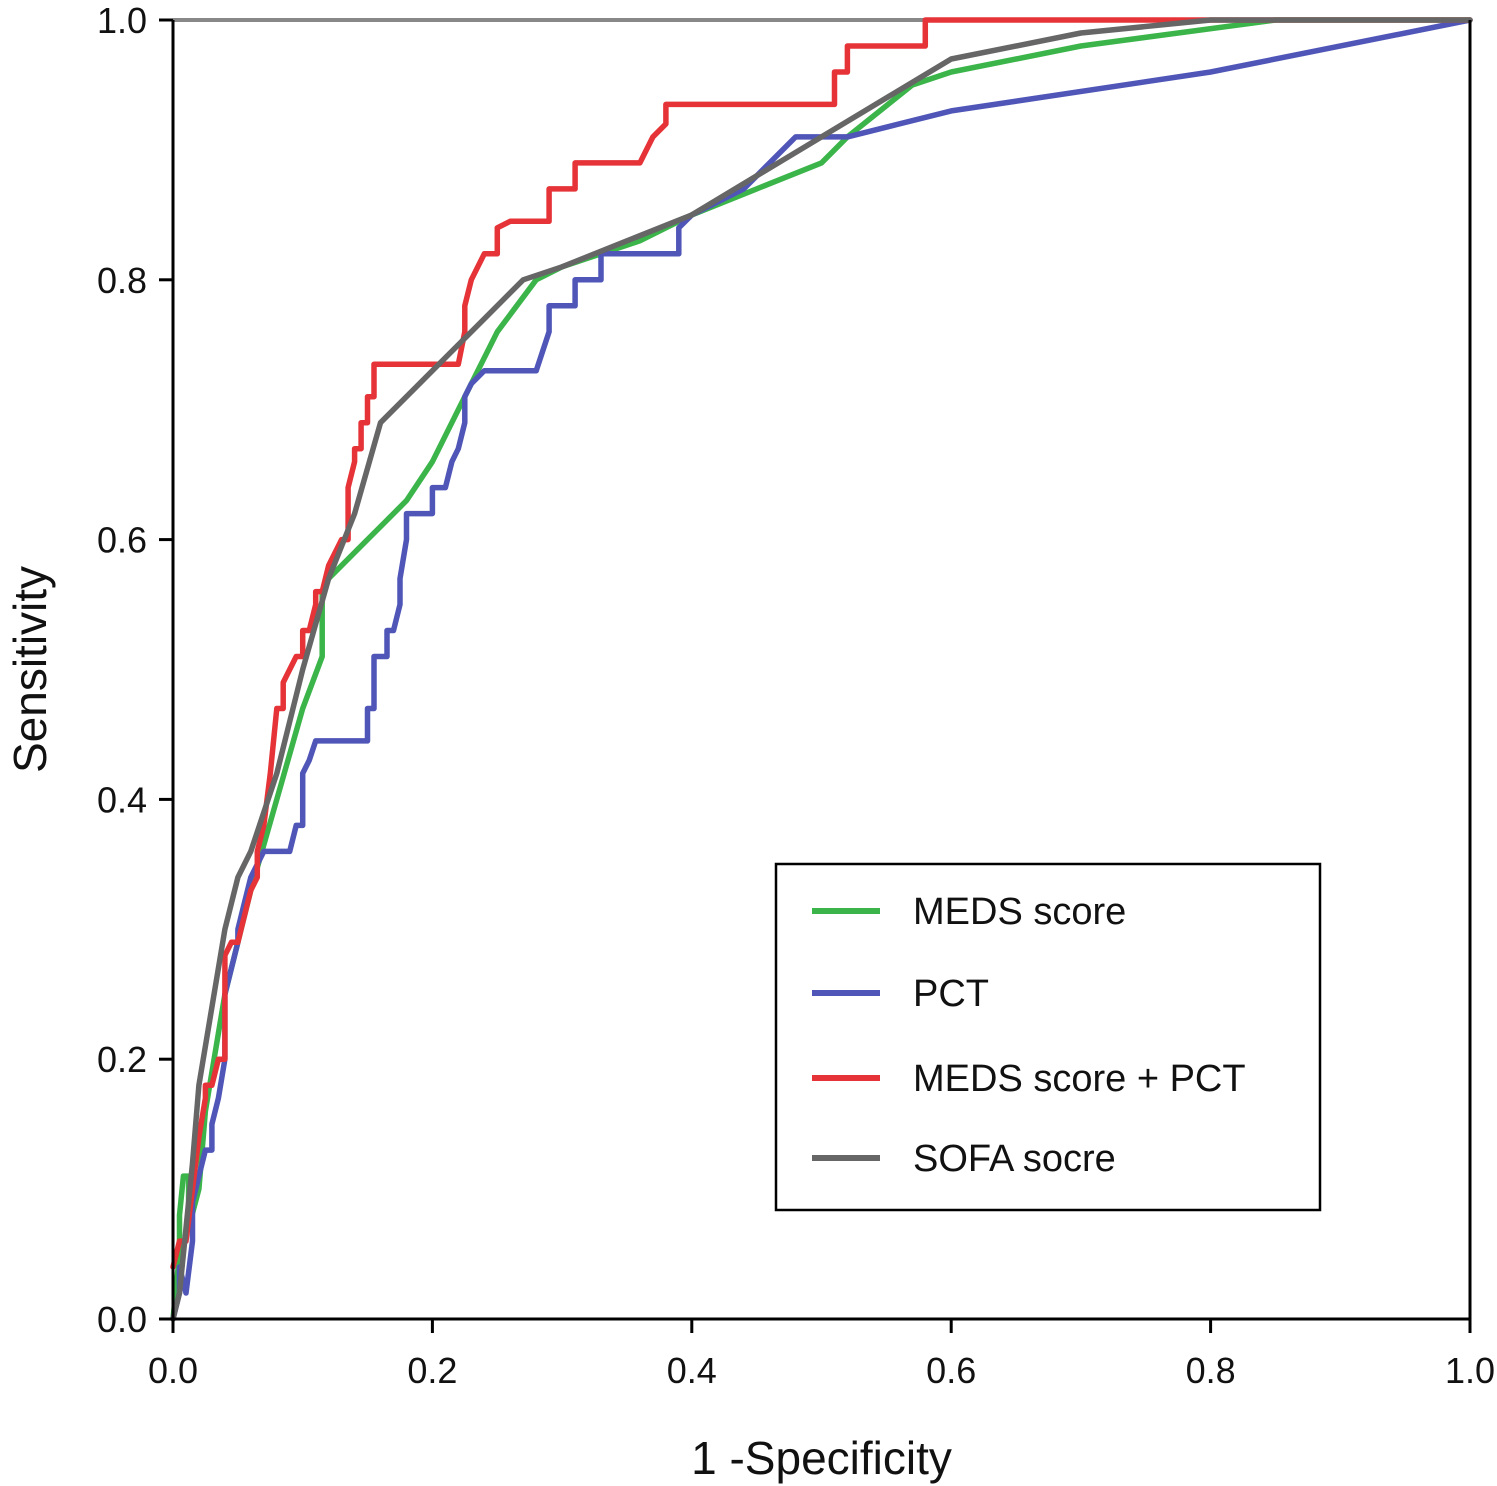 This screenshot has height=1486, width=1497. I want to click on legend: MEDS score PCT MEDS score + PCT SOFA socre, so click(1048, 1037).